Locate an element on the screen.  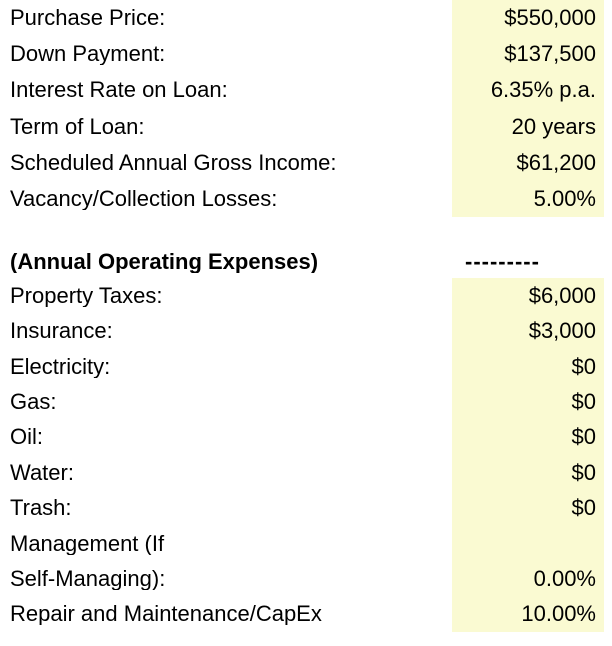
table-row: Vacancy/Collection Losses: 5.00% is located at coordinates (306, 199).